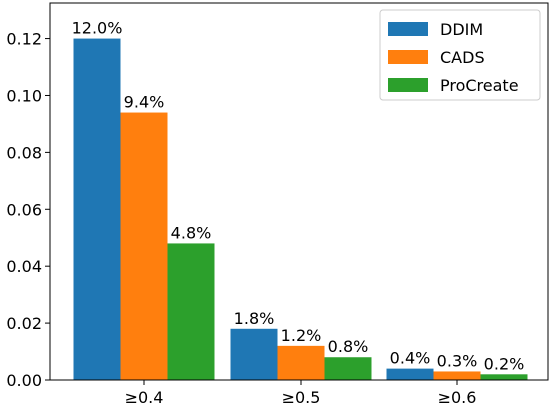 The height and width of the screenshot is (408, 552). What do you see at coordinates (408, 29) in the screenshot?
I see `legend-swatch-ddim` at bounding box center [408, 29].